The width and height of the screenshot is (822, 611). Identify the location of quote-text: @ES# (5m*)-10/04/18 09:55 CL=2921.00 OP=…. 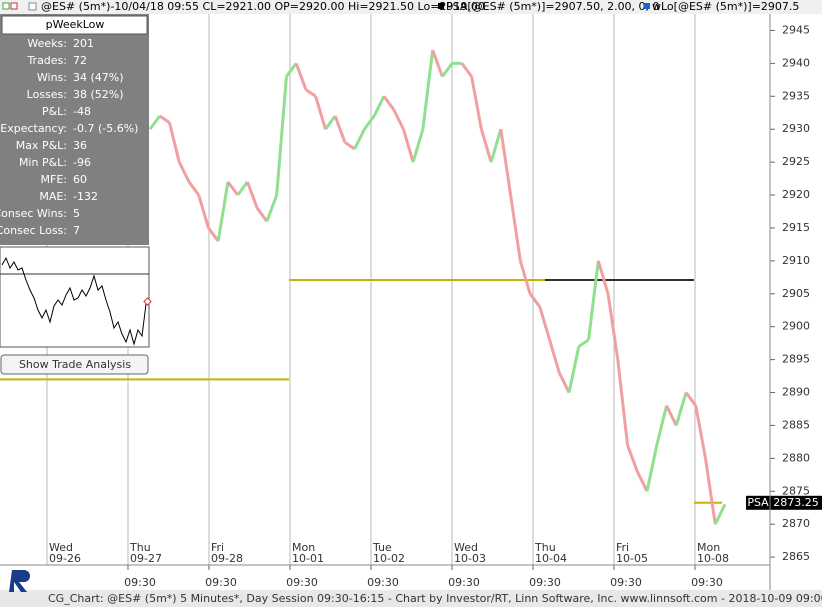
(263, 6).